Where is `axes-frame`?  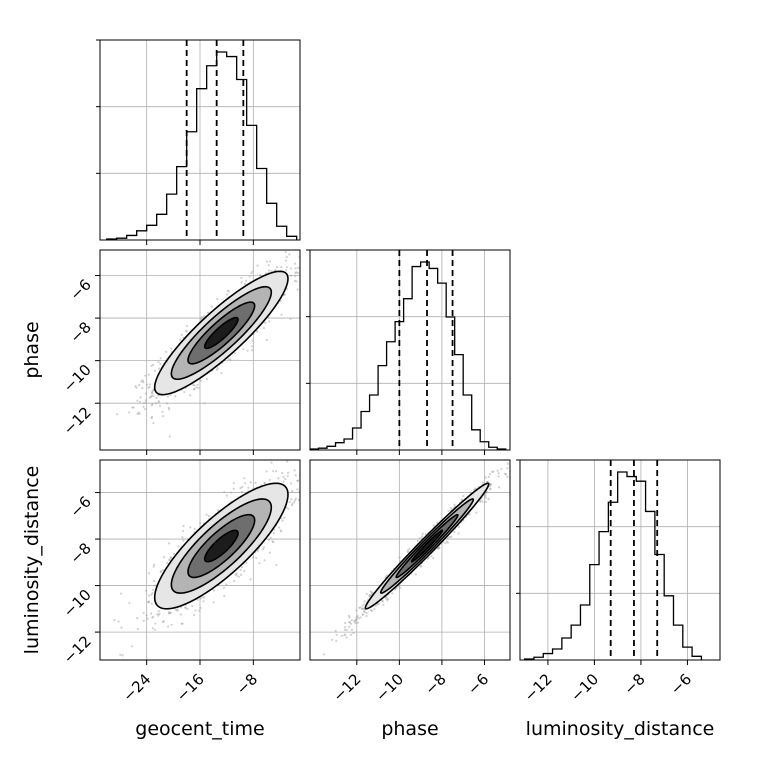 axes-frame is located at coordinates (410, 350).